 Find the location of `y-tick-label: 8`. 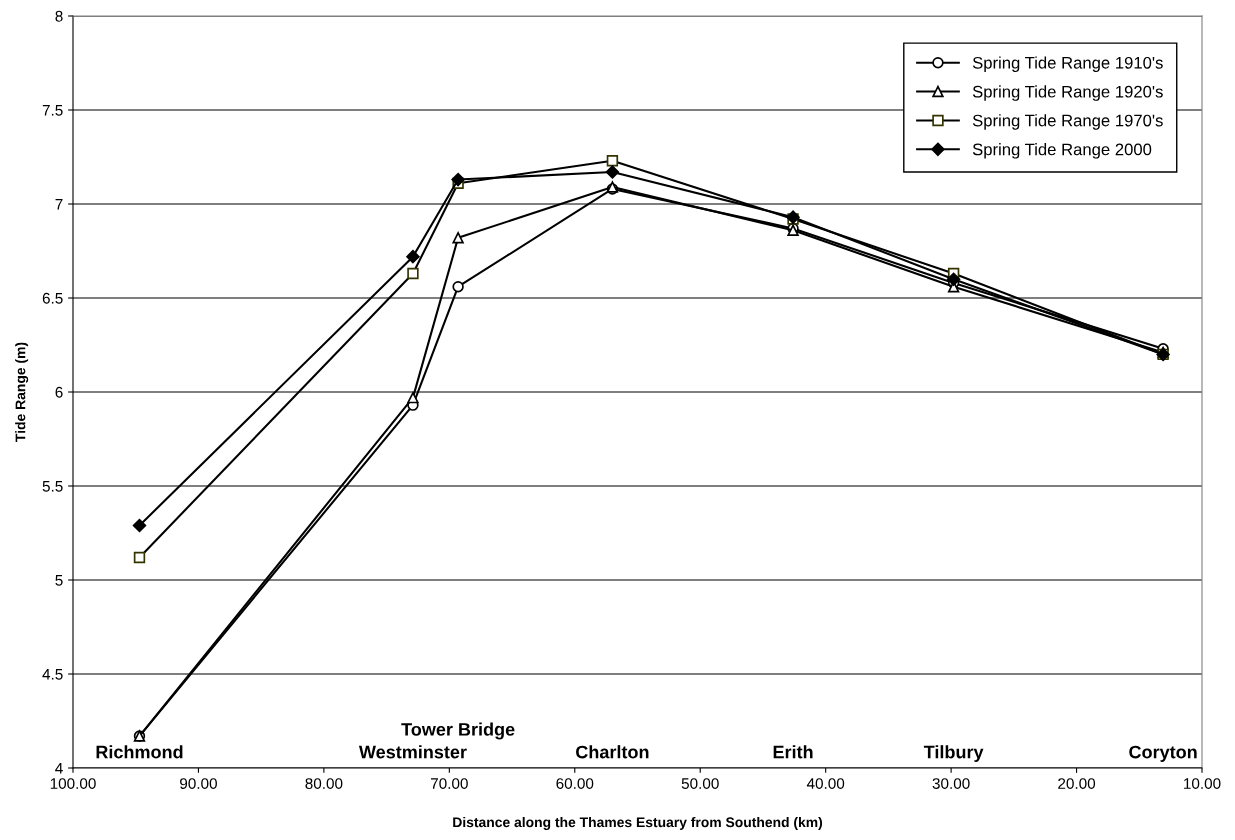

y-tick-label: 8 is located at coordinates (59, 16).